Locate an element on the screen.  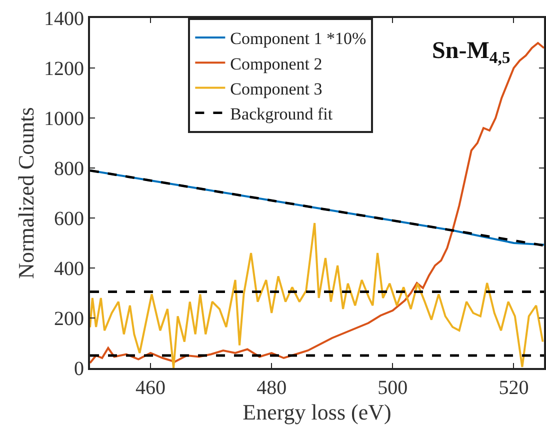
y-tick-label: 600 is located at coordinates (69, 219).